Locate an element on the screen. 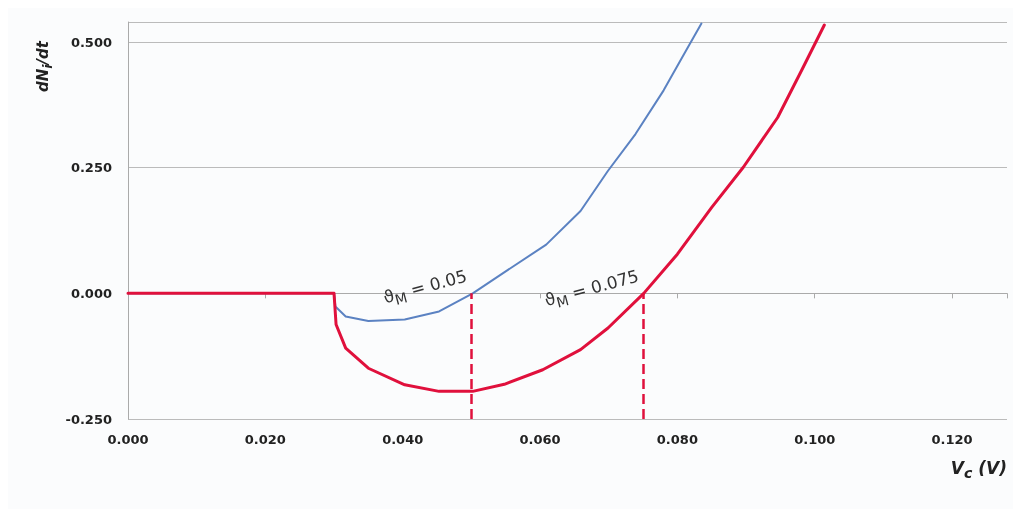 Image resolution: width=1021 pixels, height=517 pixels. y-tick-label: 0.500 is located at coordinates (91, 42).